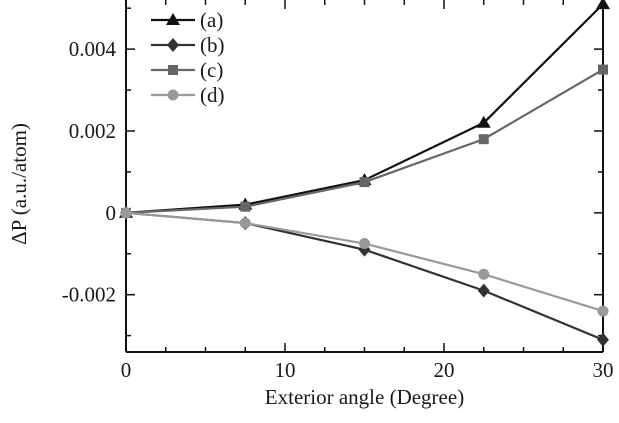  I want to click on x-tick-label: 10, so click(285, 370).